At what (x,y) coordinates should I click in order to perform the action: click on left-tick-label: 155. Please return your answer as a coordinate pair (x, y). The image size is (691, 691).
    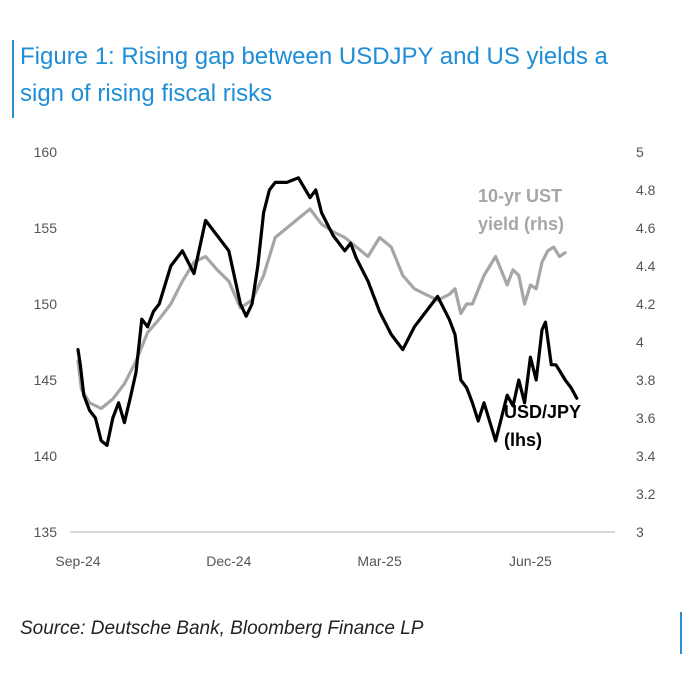
    Looking at the image, I should click on (46, 228).